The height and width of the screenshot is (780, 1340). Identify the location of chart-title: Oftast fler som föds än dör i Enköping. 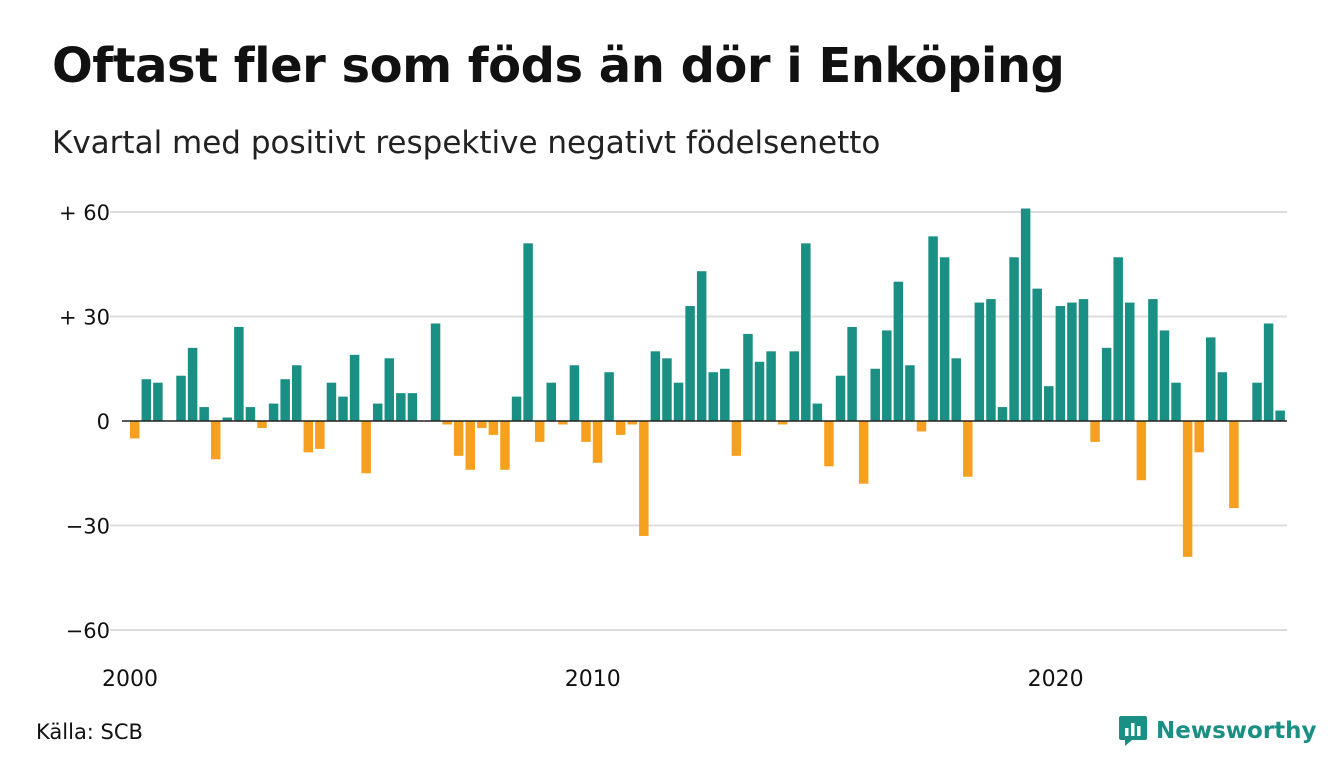
(558, 66).